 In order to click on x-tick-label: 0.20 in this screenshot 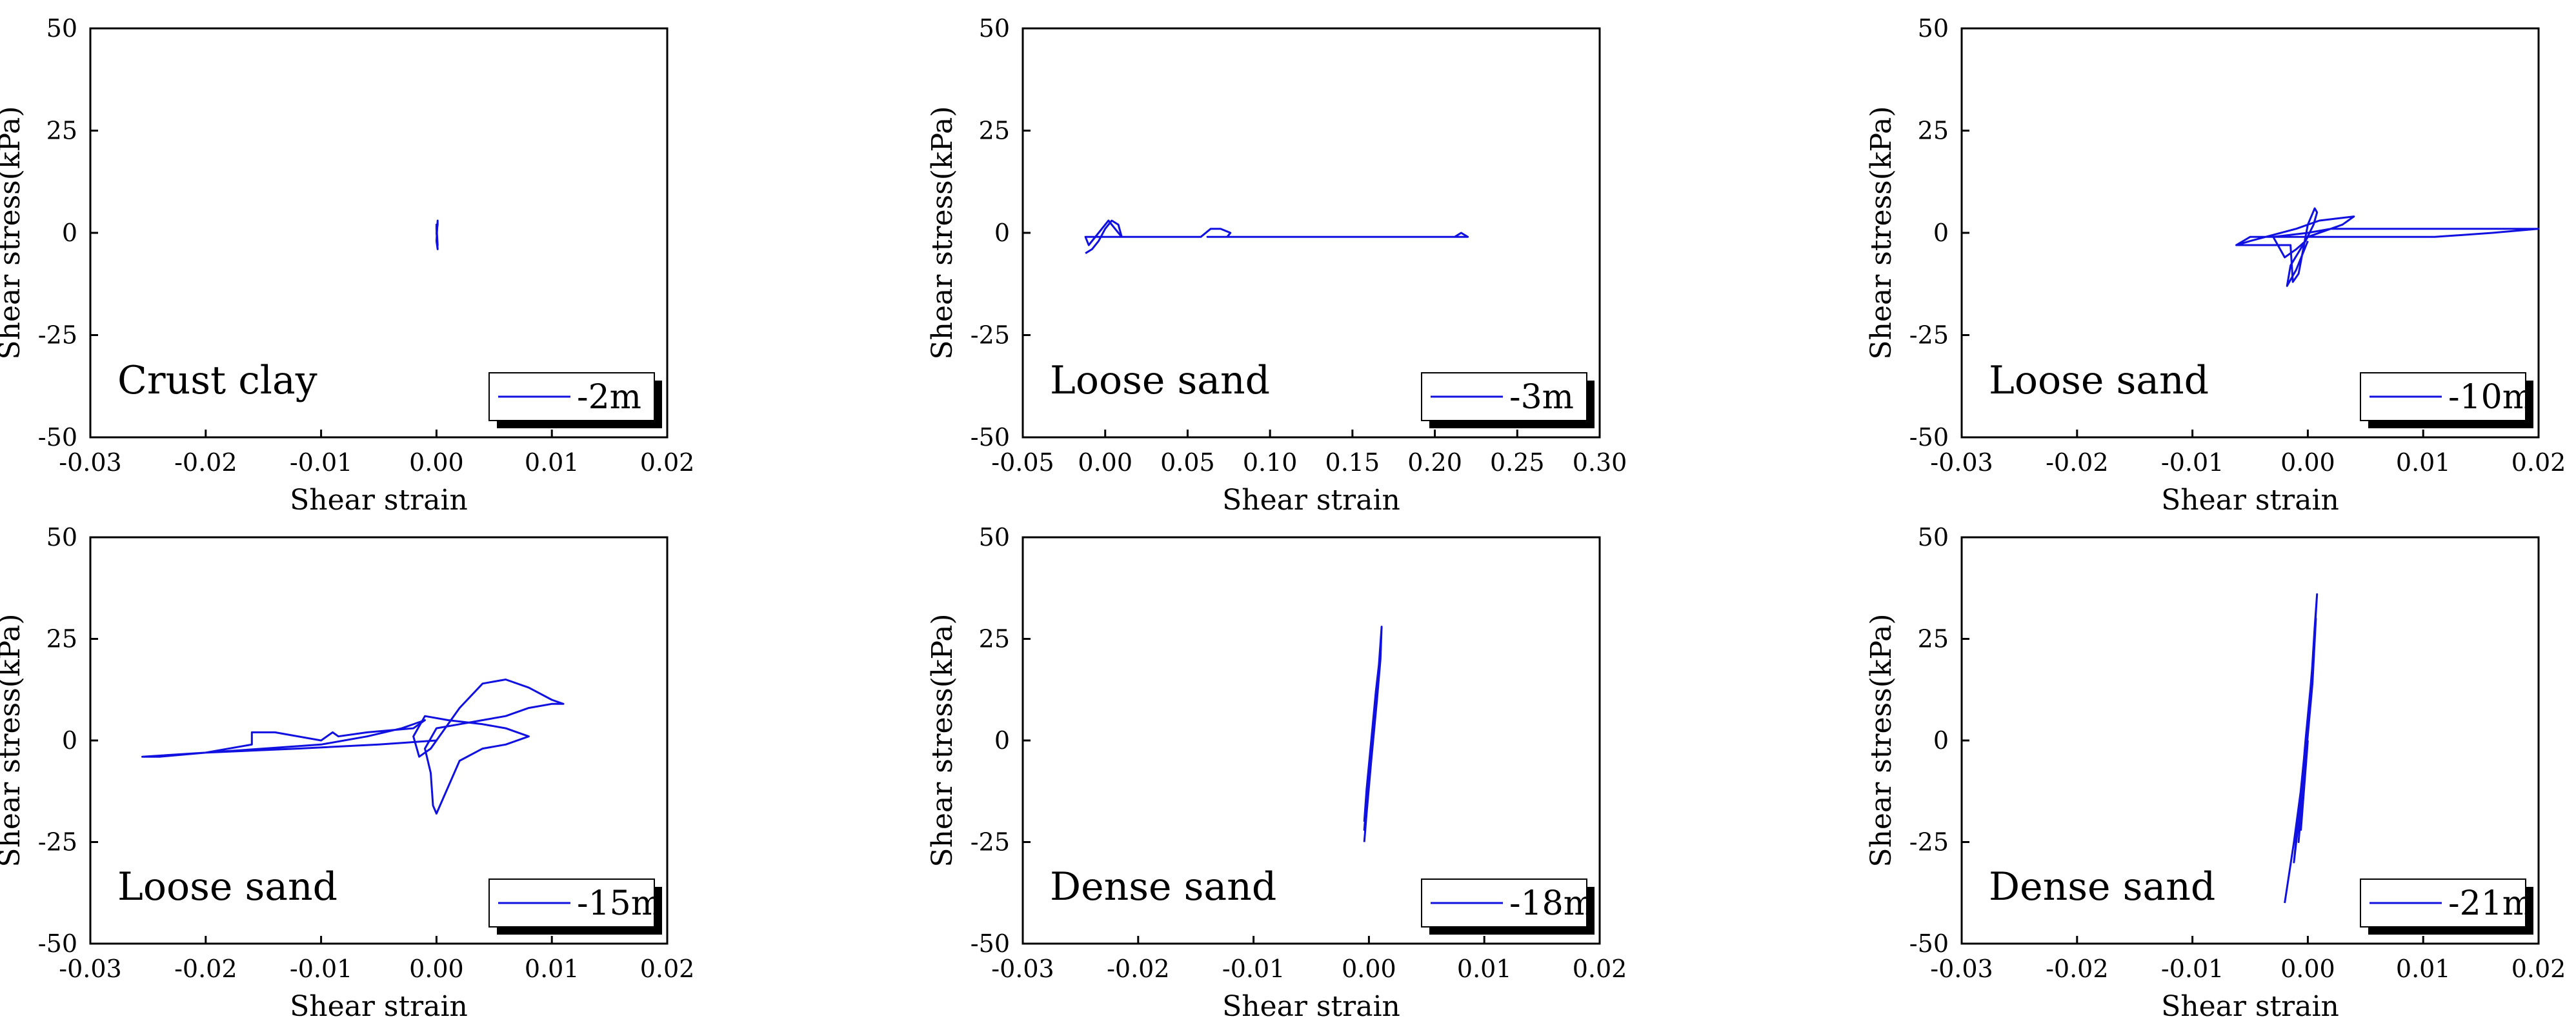, I will do `click(1434, 462)`.